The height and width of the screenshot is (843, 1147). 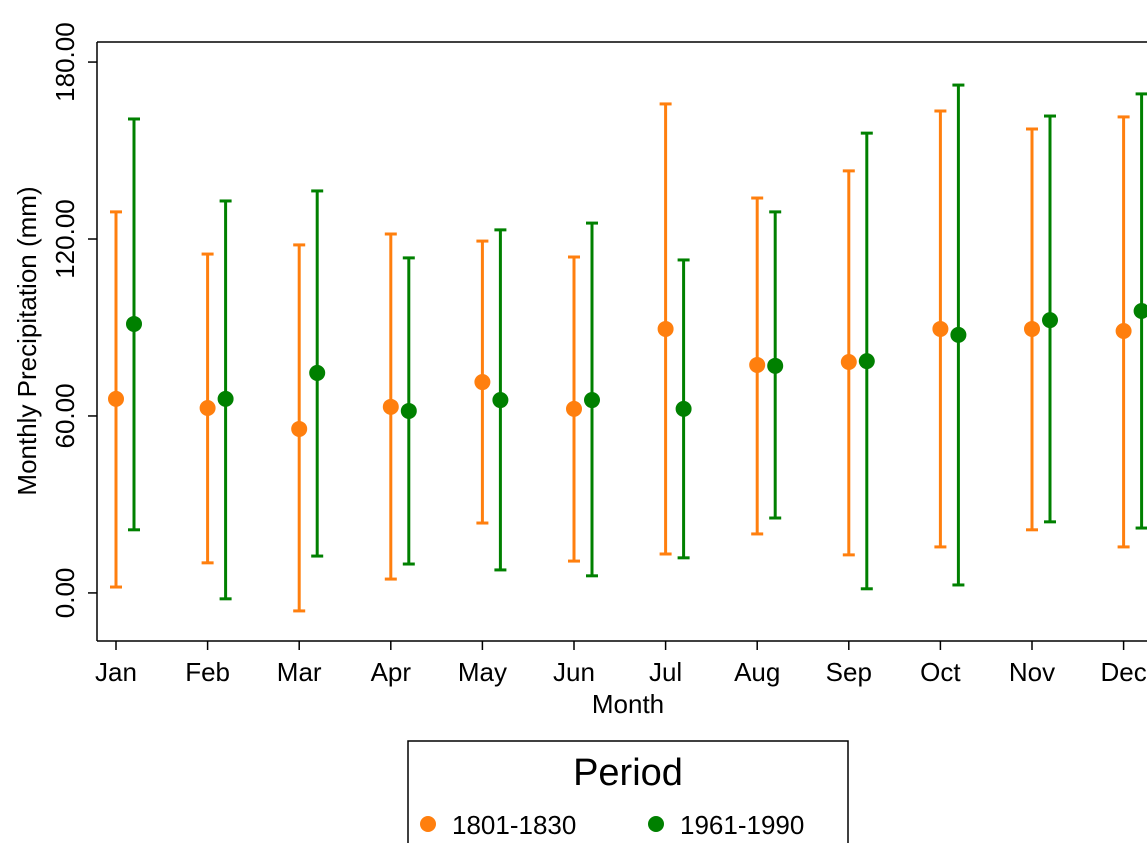 What do you see at coordinates (757, 672) in the screenshot?
I see `x-tick-label: Aug` at bounding box center [757, 672].